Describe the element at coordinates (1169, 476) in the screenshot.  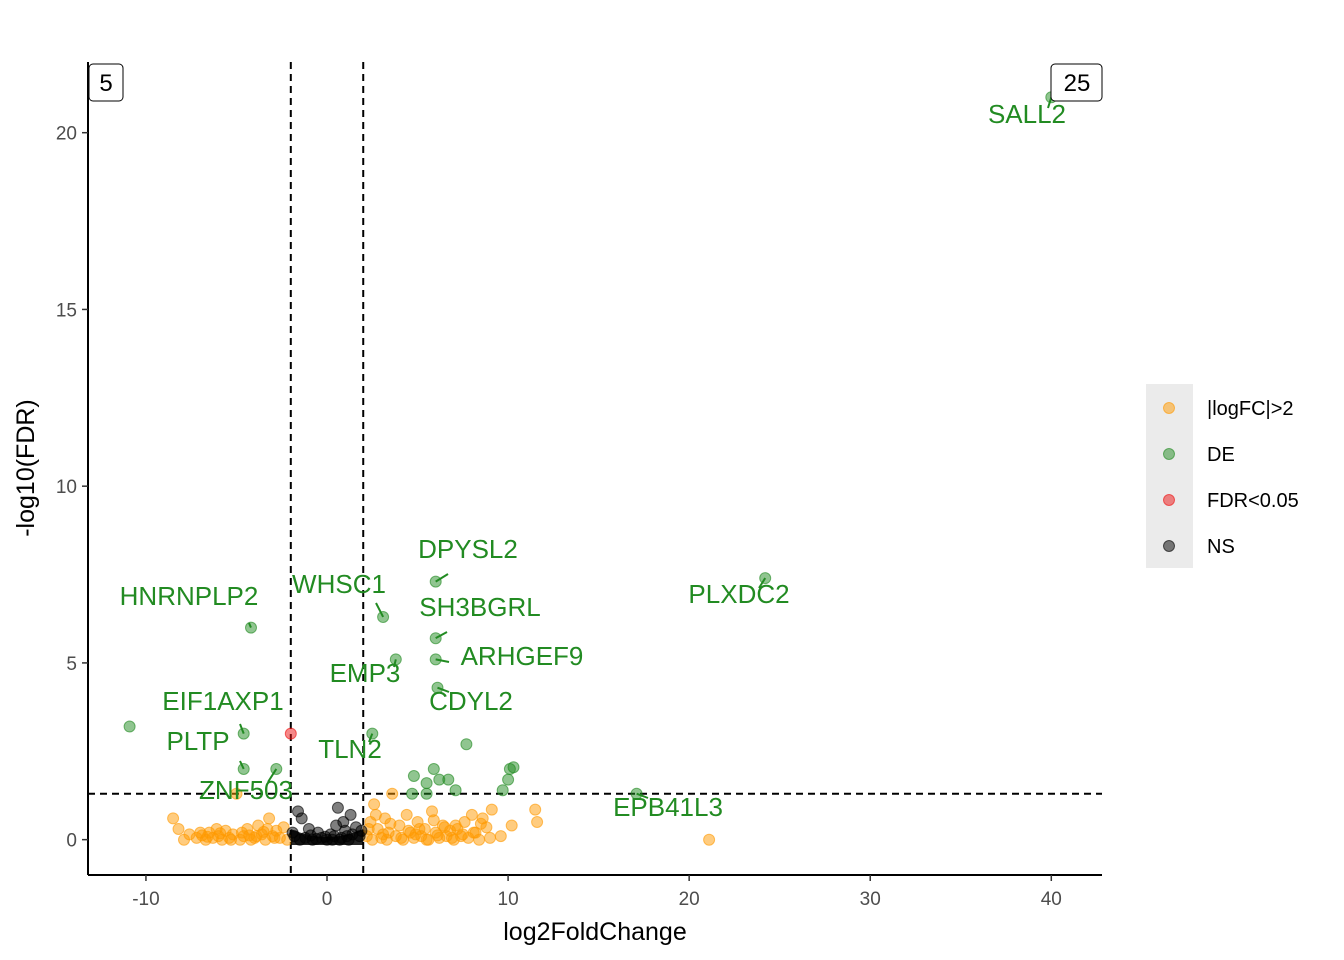
I see `legend-key-background` at that location.